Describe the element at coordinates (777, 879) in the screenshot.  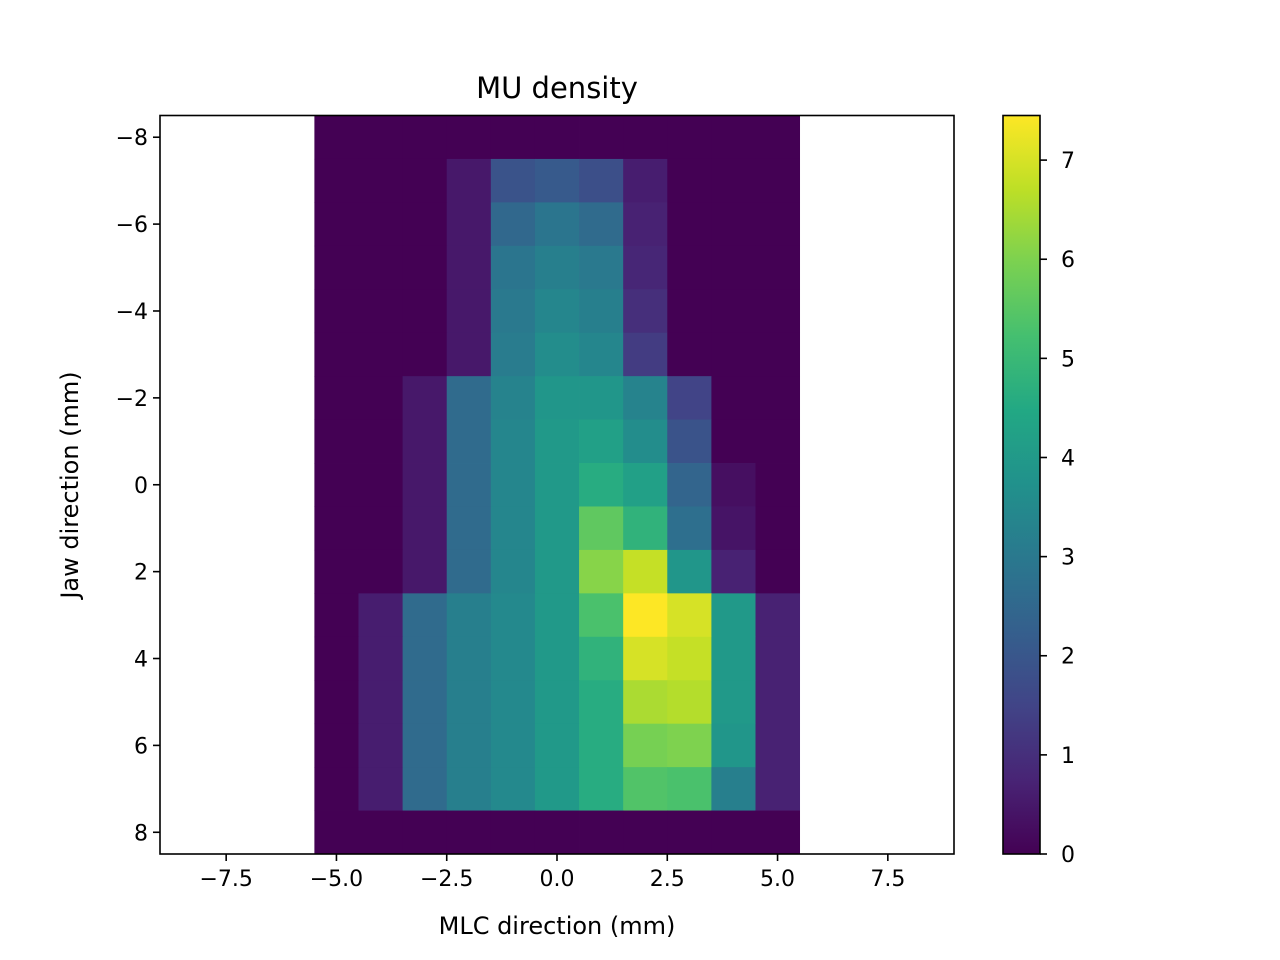
I see `x-tick-label: 5.0` at that location.